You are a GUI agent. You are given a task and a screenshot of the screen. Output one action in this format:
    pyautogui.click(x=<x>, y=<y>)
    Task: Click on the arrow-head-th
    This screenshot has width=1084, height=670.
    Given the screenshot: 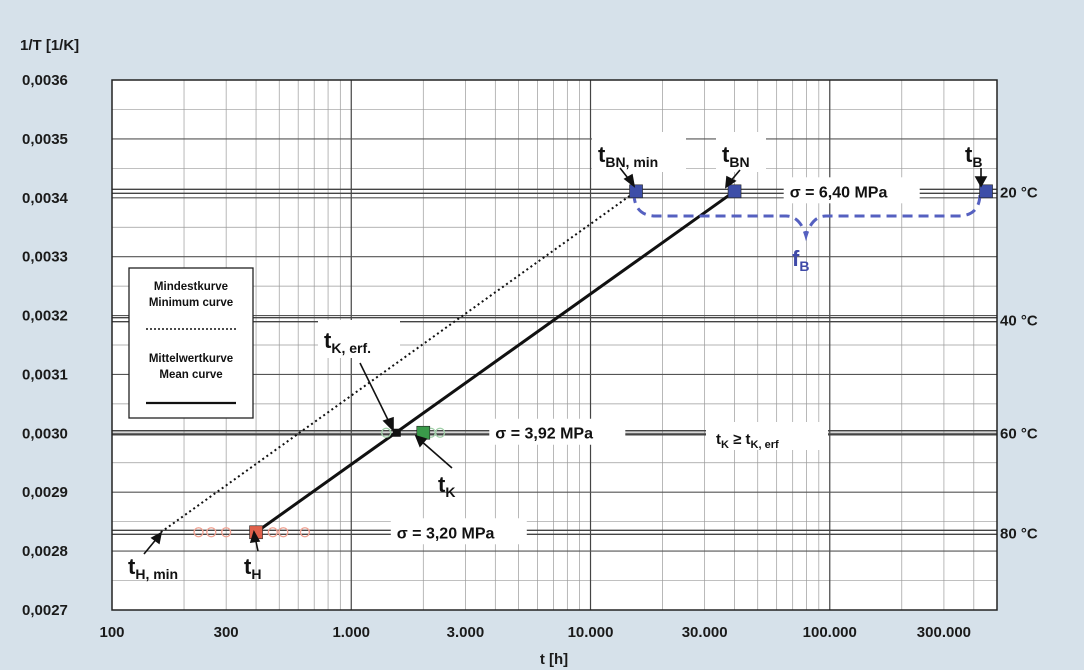 What is the action you would take?
    pyautogui.click(x=255, y=536)
    